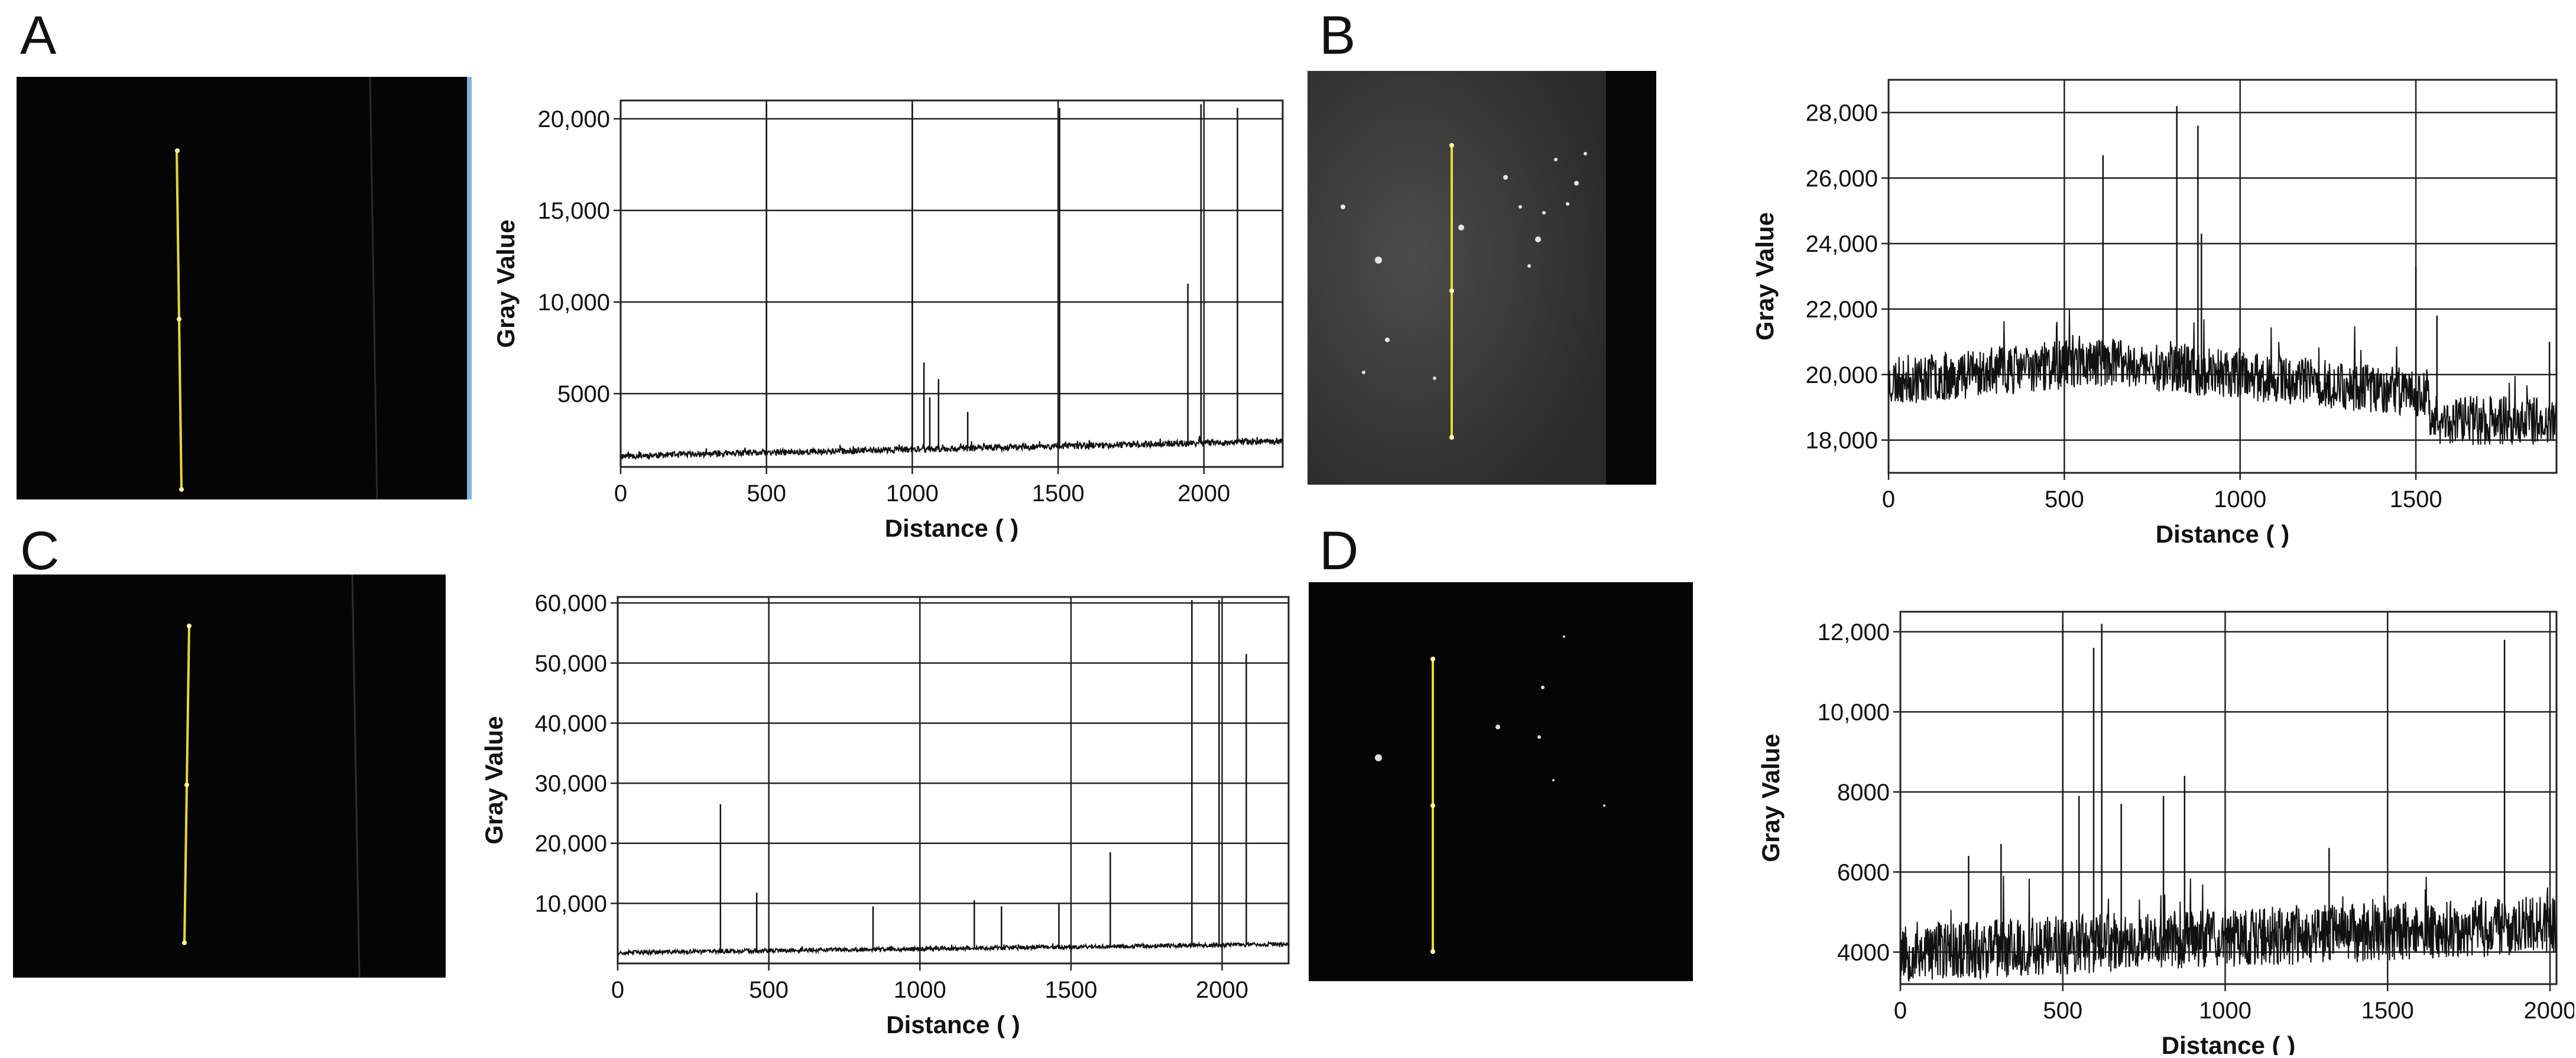  What do you see at coordinates (1863, 953) in the screenshot?
I see `y-tick-label: 4000` at bounding box center [1863, 953].